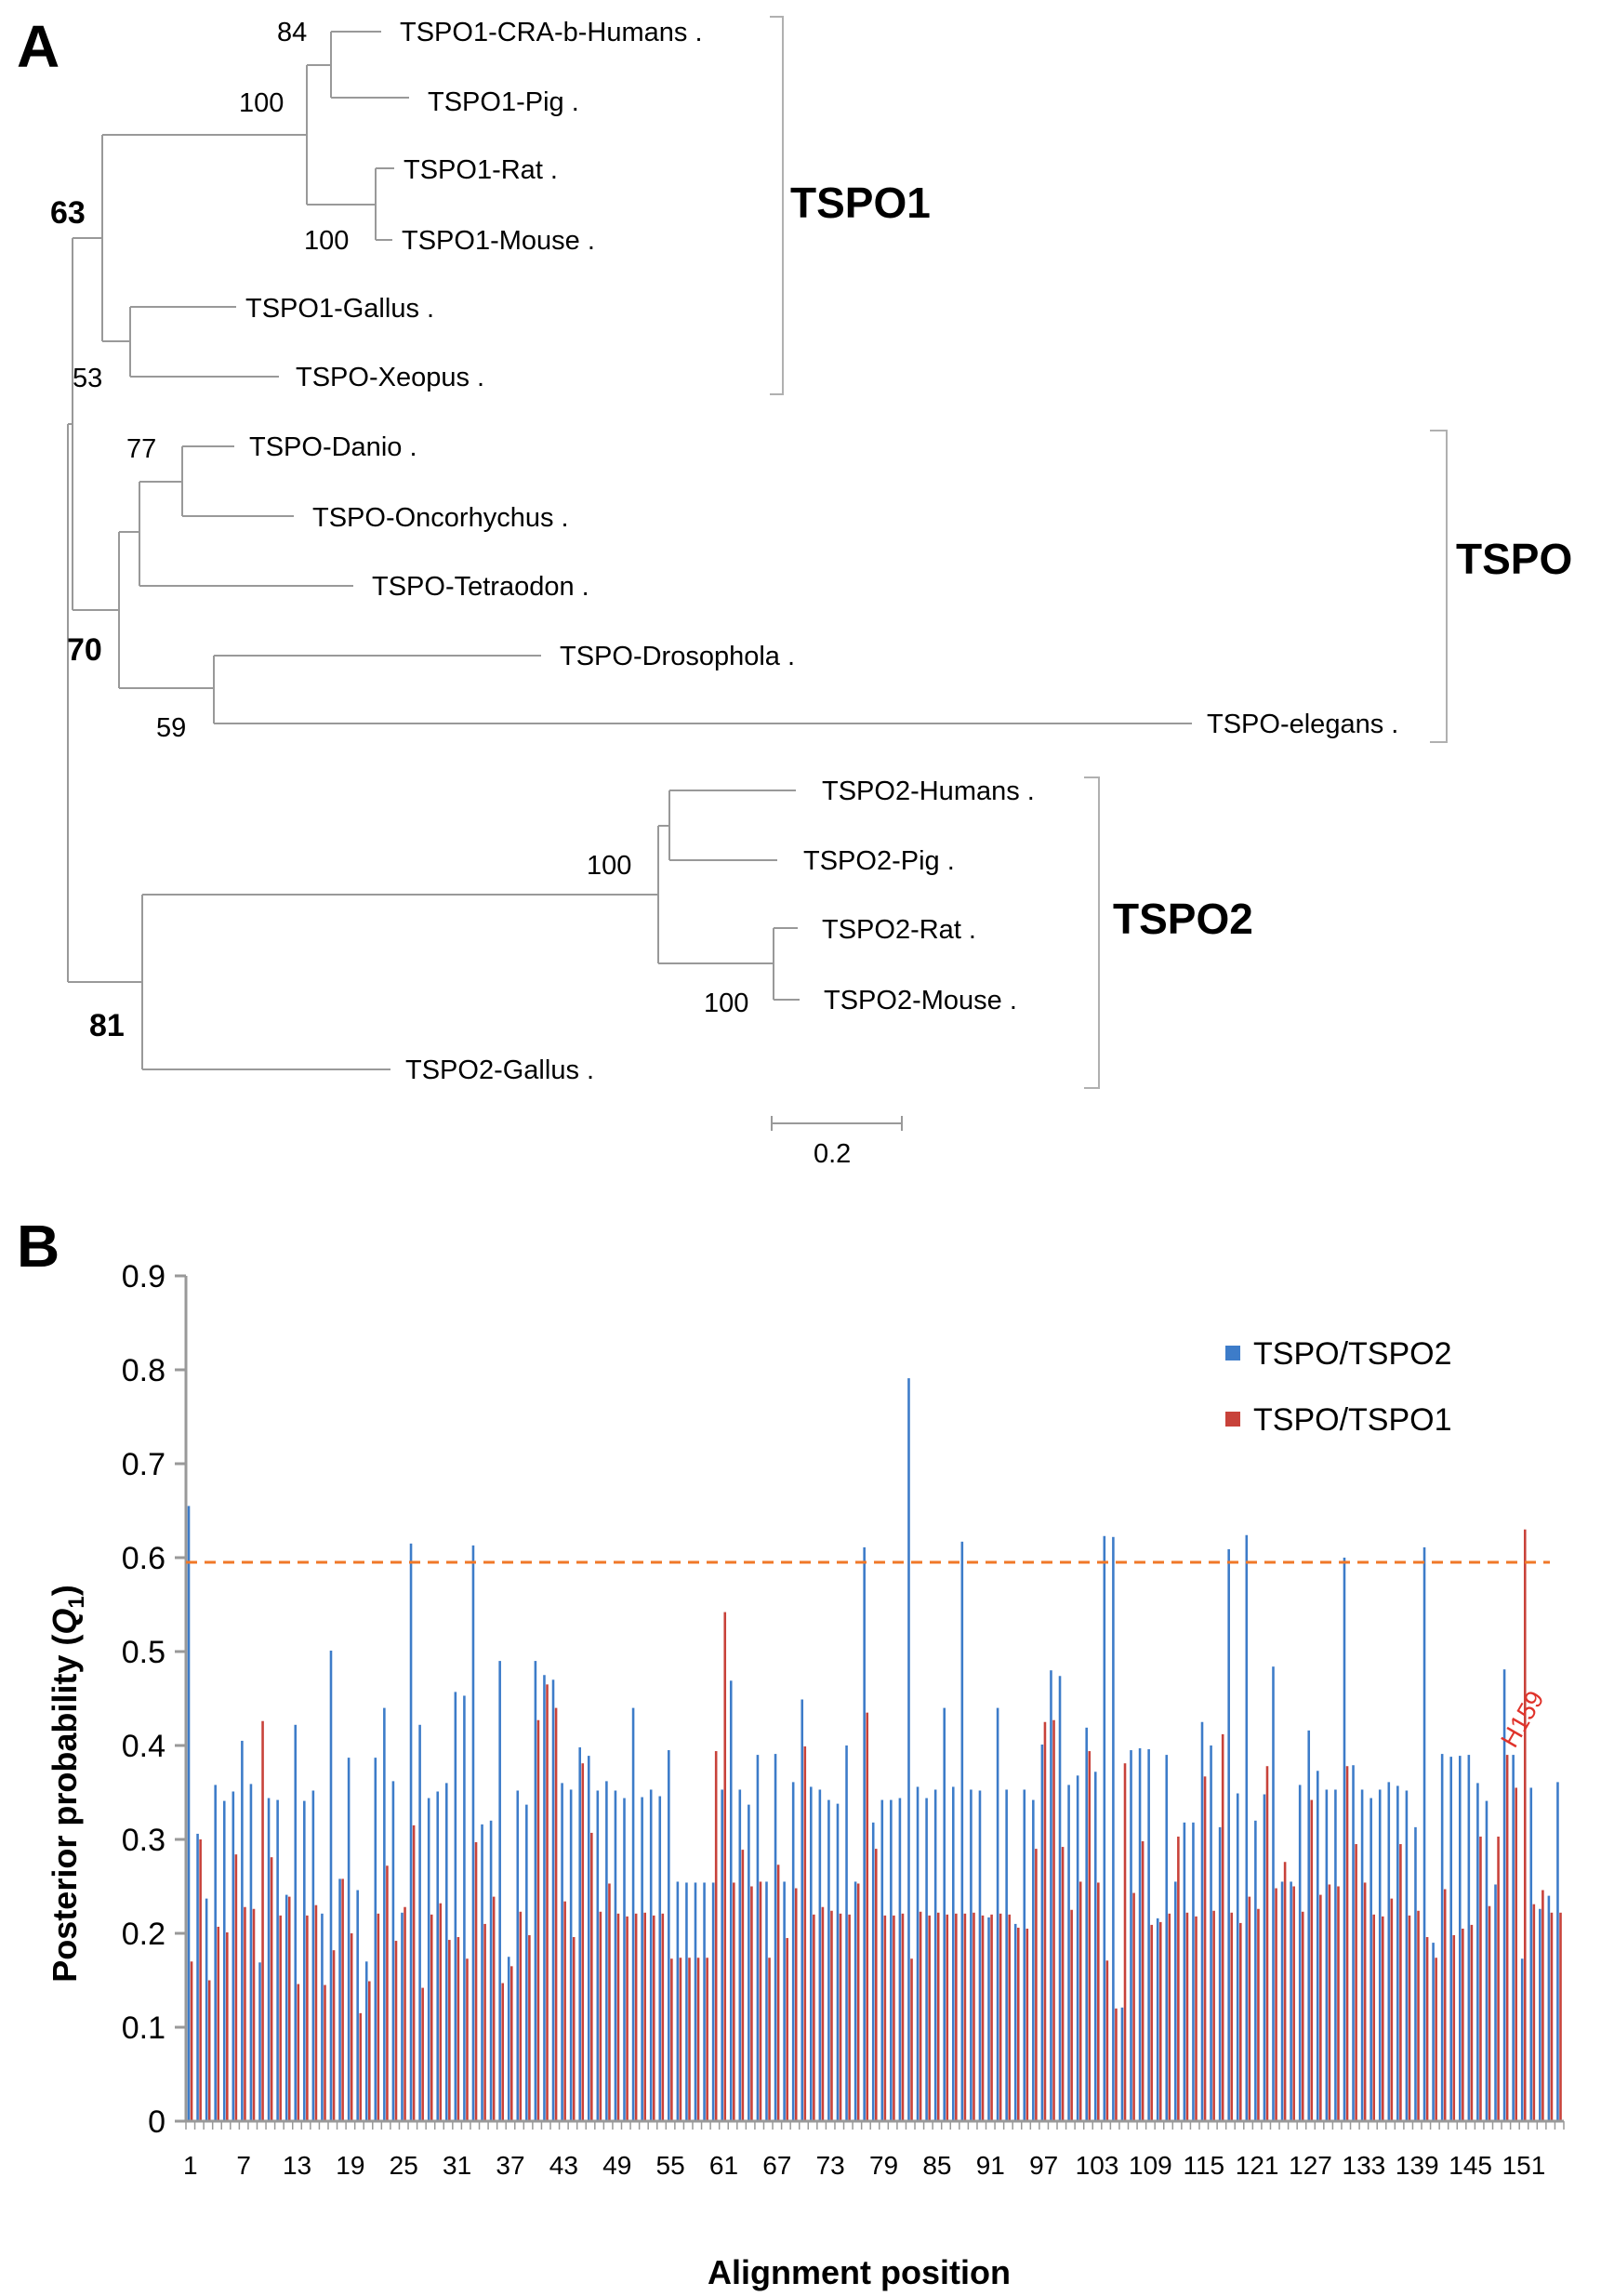  What do you see at coordinates (390, 377) in the screenshot?
I see `leaf-label: TSPO-Xeopus .` at bounding box center [390, 377].